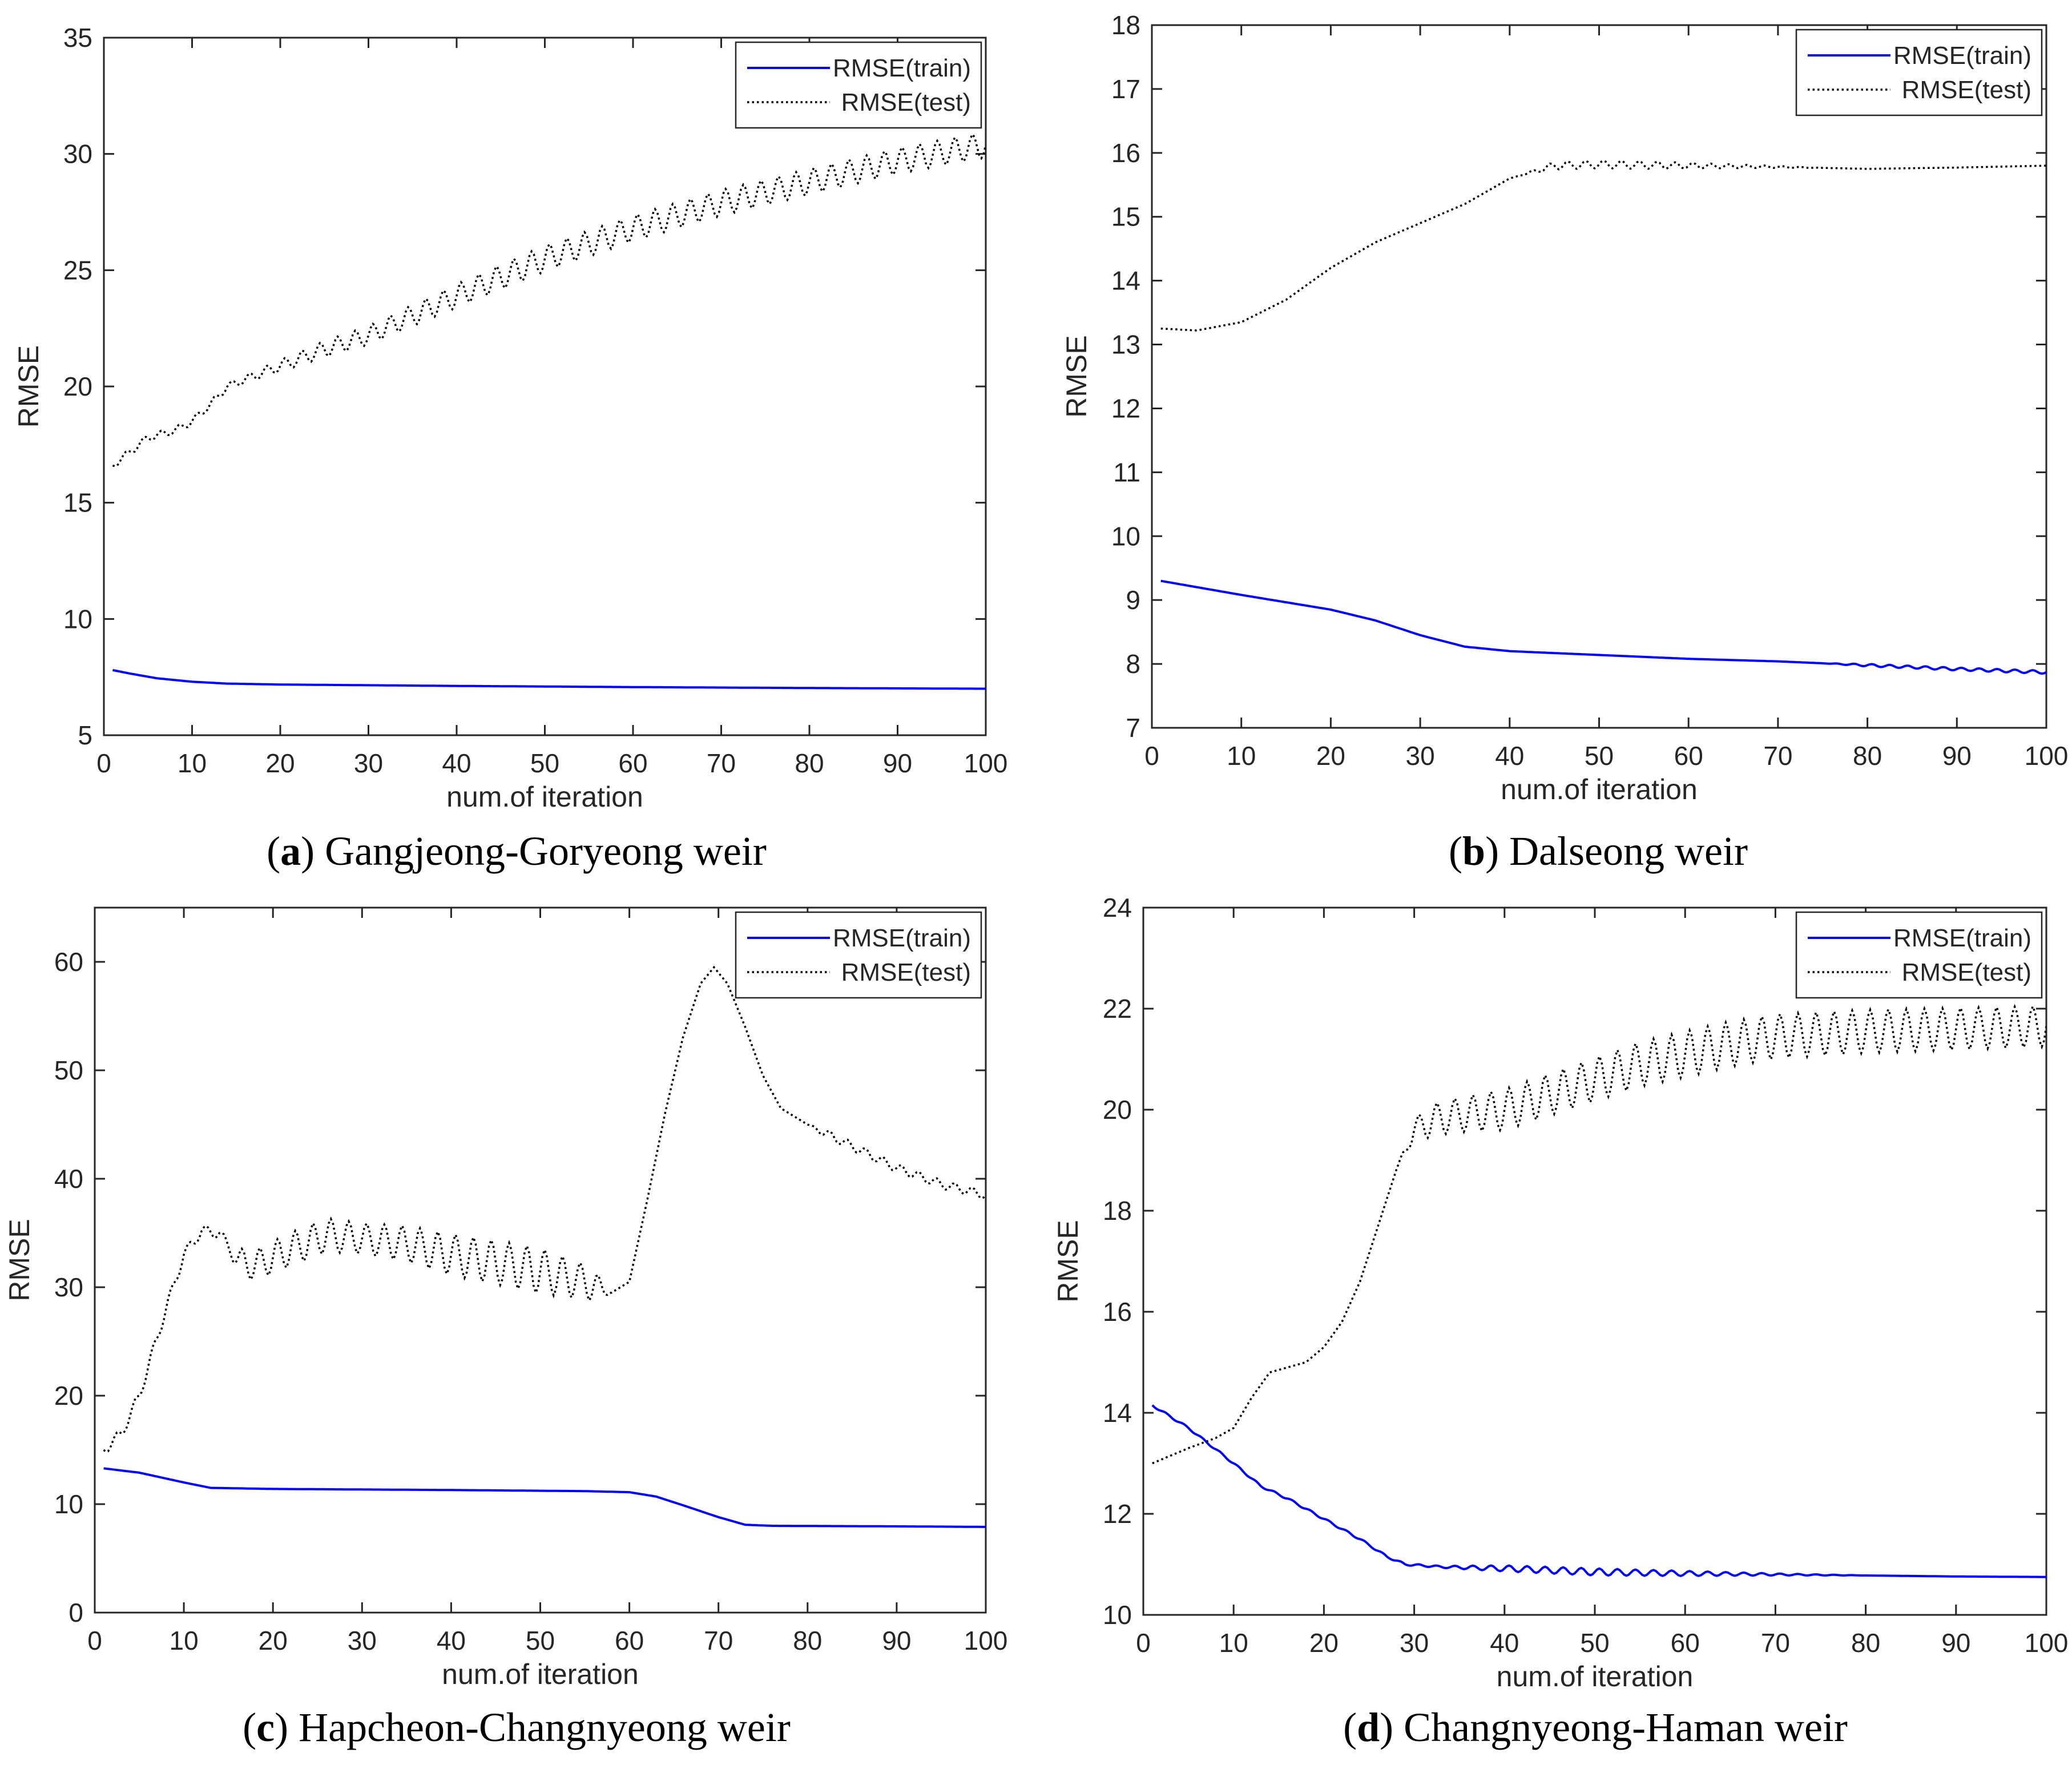  Describe the element at coordinates (68, 1179) in the screenshot. I see `y-tick-label: 40` at that location.